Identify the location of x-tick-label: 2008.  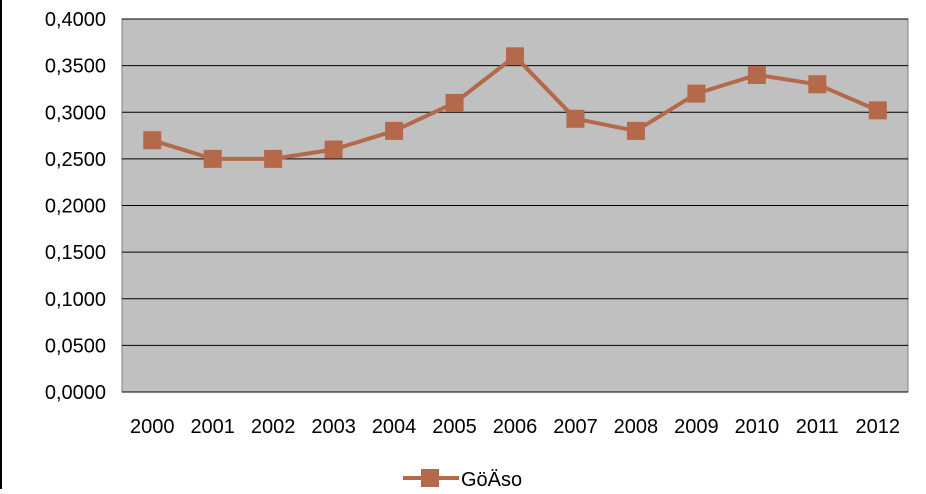
(636, 427).